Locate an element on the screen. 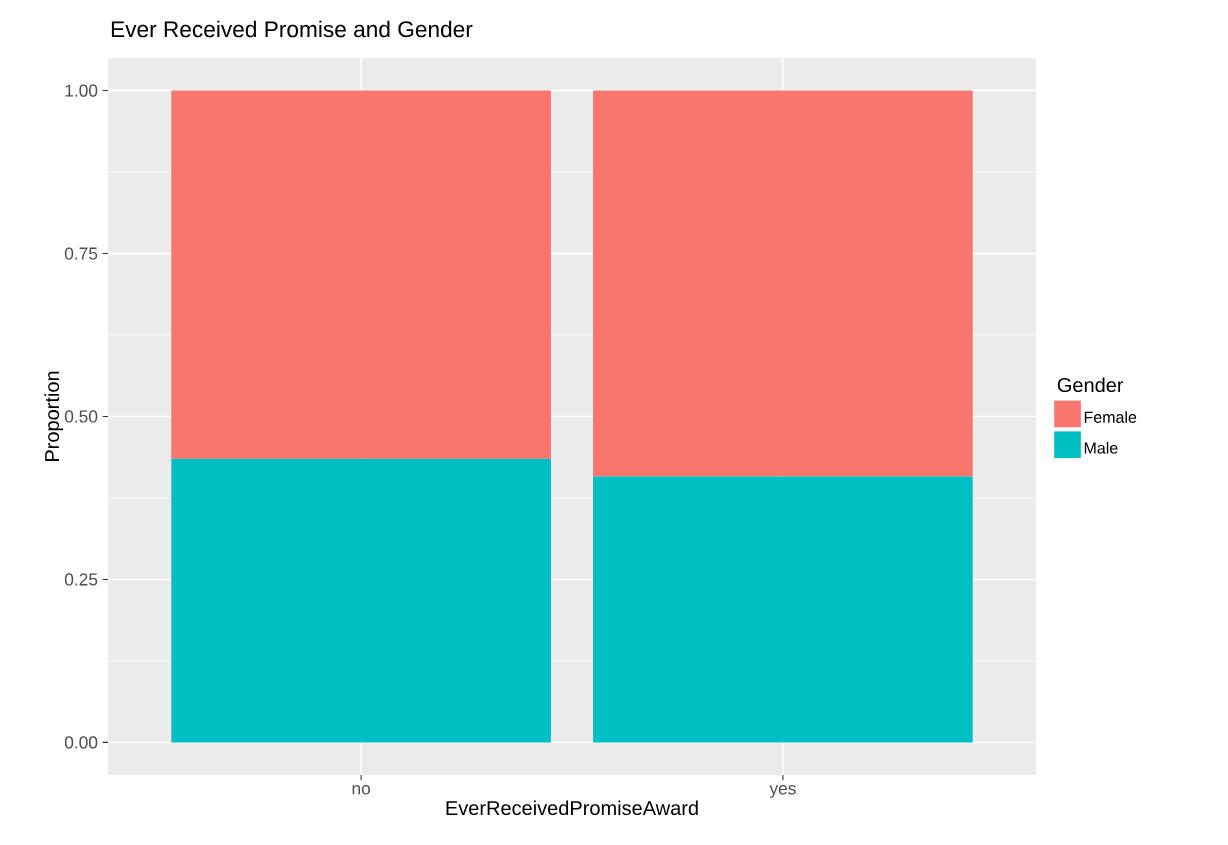 The image size is (1228, 845). y-tick-label: 0.25 is located at coordinates (81, 579).